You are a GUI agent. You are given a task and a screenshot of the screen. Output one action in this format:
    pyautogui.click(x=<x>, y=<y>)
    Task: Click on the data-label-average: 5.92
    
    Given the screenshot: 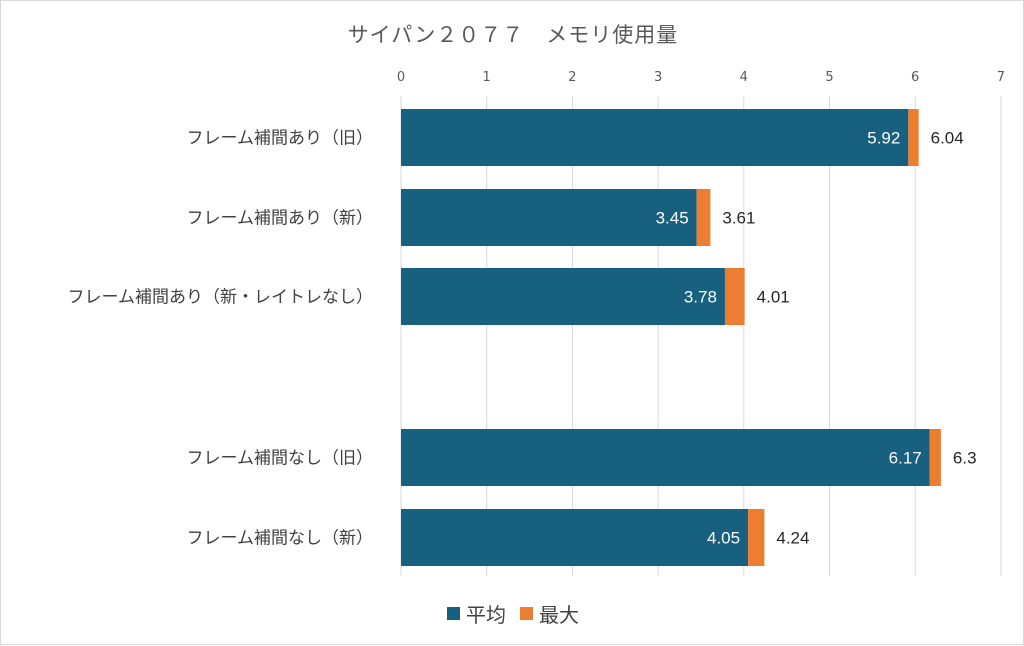 What is the action you would take?
    pyautogui.click(x=883, y=138)
    